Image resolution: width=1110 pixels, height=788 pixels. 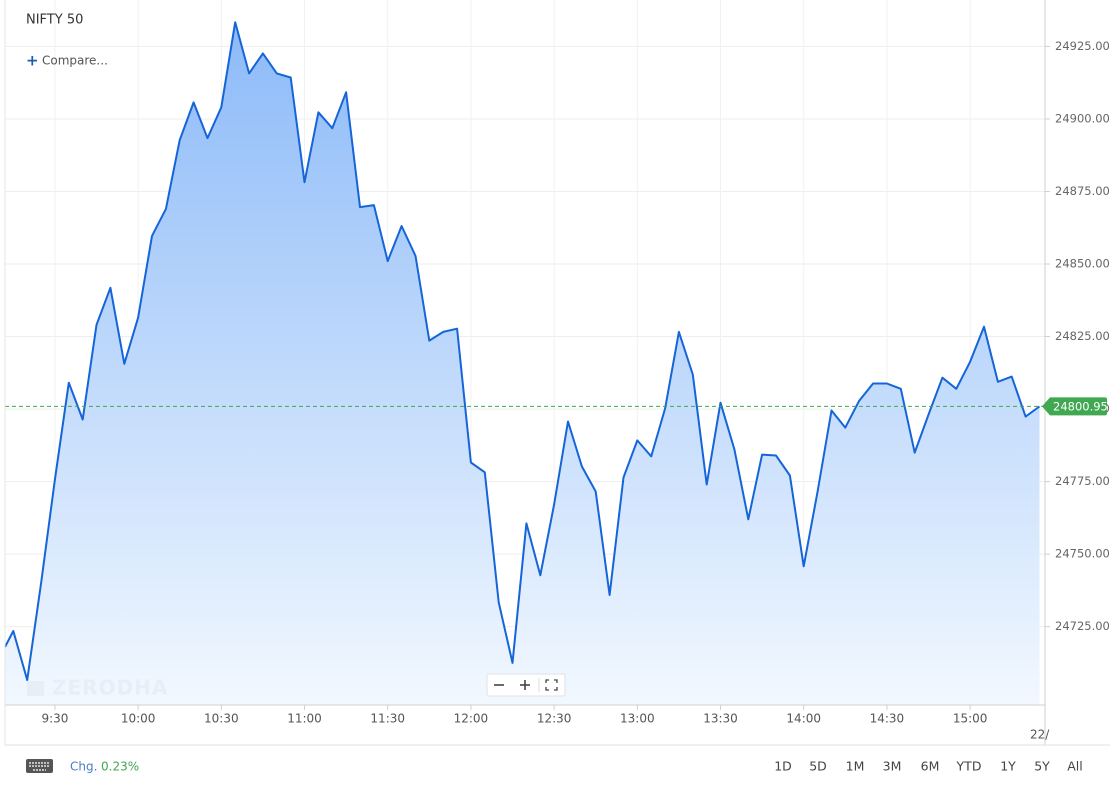 What do you see at coordinates (970, 719) in the screenshot?
I see `x-tick-label: 15:00` at bounding box center [970, 719].